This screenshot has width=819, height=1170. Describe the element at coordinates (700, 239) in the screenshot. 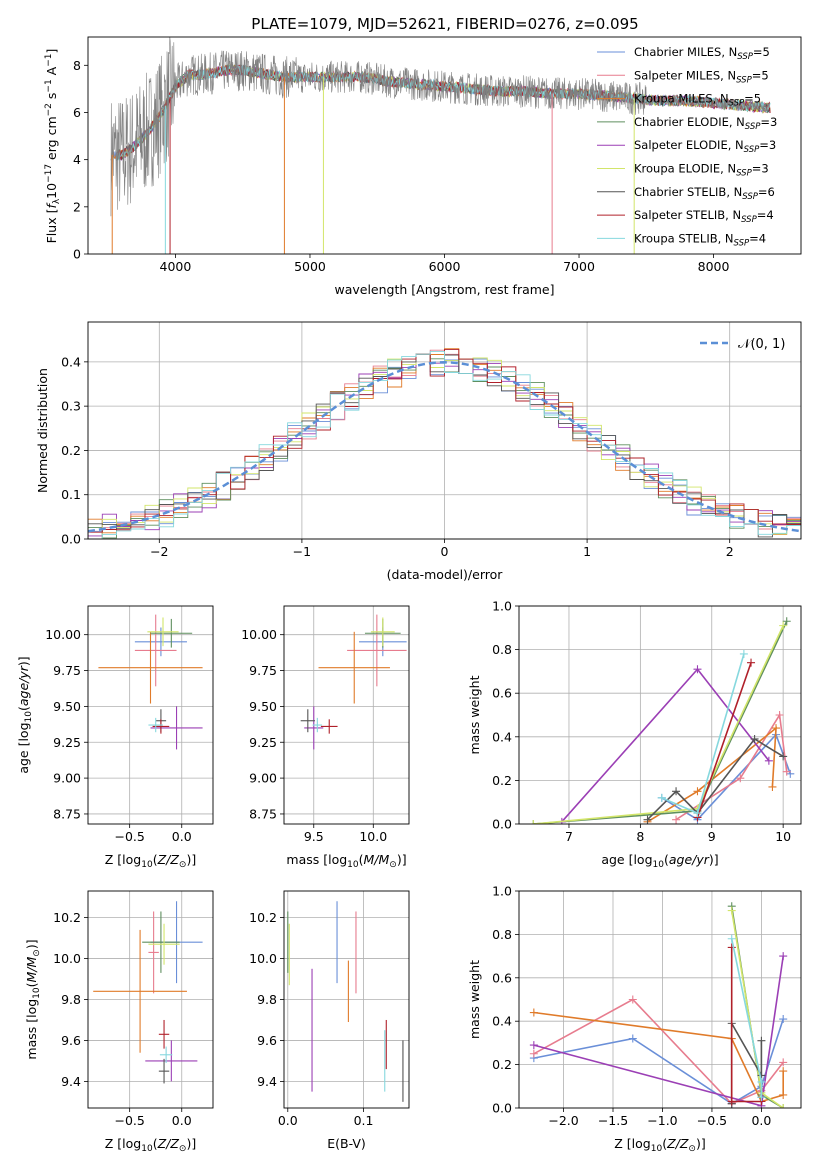

I see `legend-entry: Kroupa STELIB, NSSP=4` at that location.